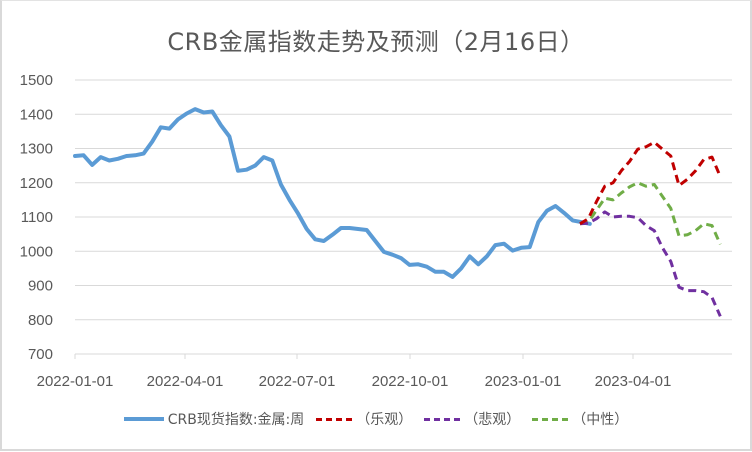  Describe the element at coordinates (36, 80) in the screenshot. I see `y-tick-label: 1500` at that location.